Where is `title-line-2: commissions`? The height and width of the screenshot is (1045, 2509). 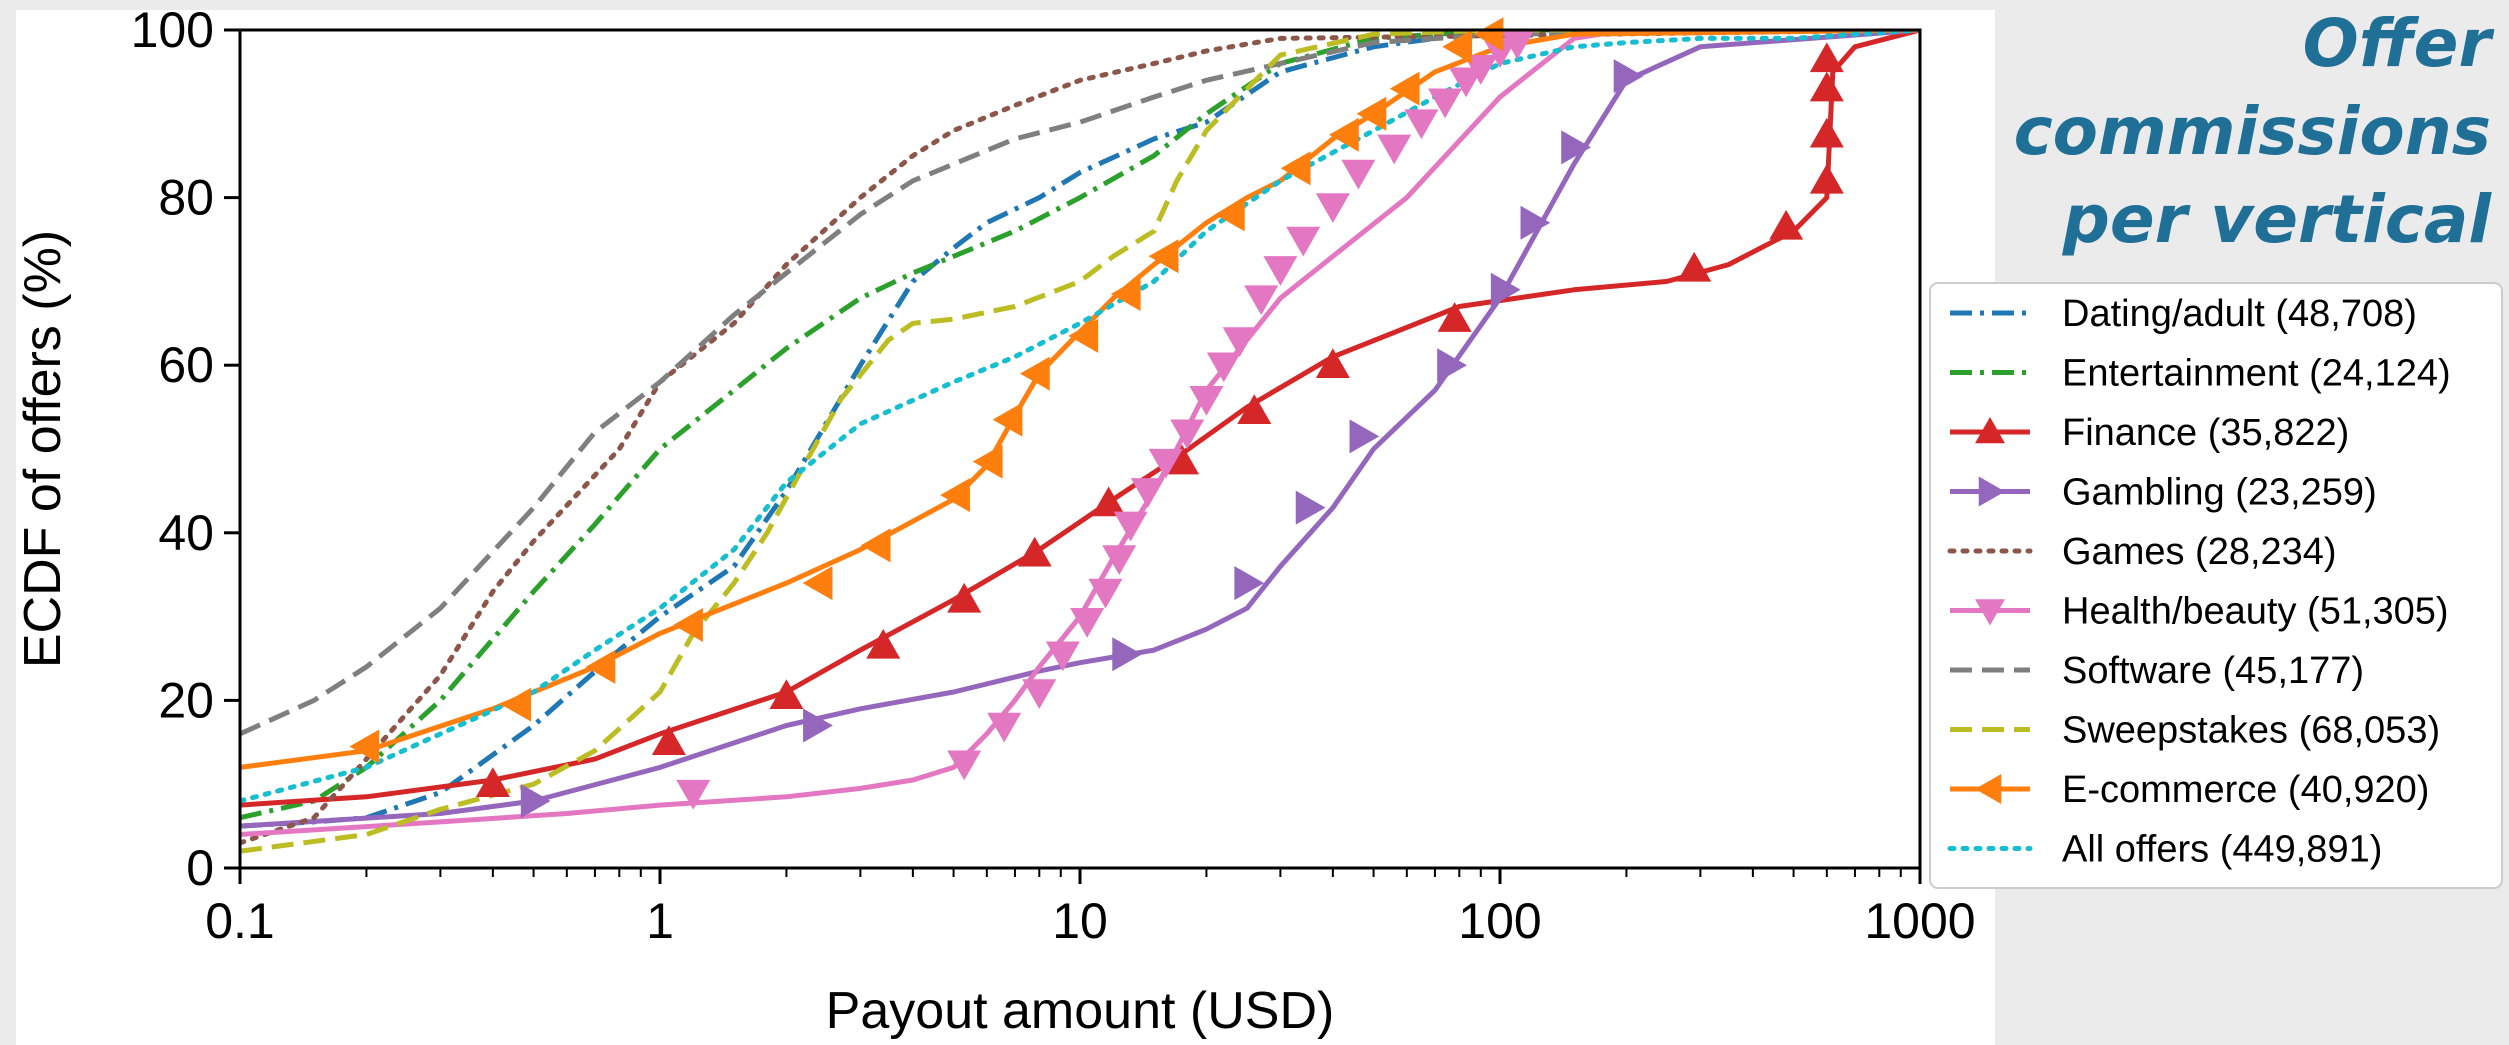 title-line-2: commissions is located at coordinates (2252, 131).